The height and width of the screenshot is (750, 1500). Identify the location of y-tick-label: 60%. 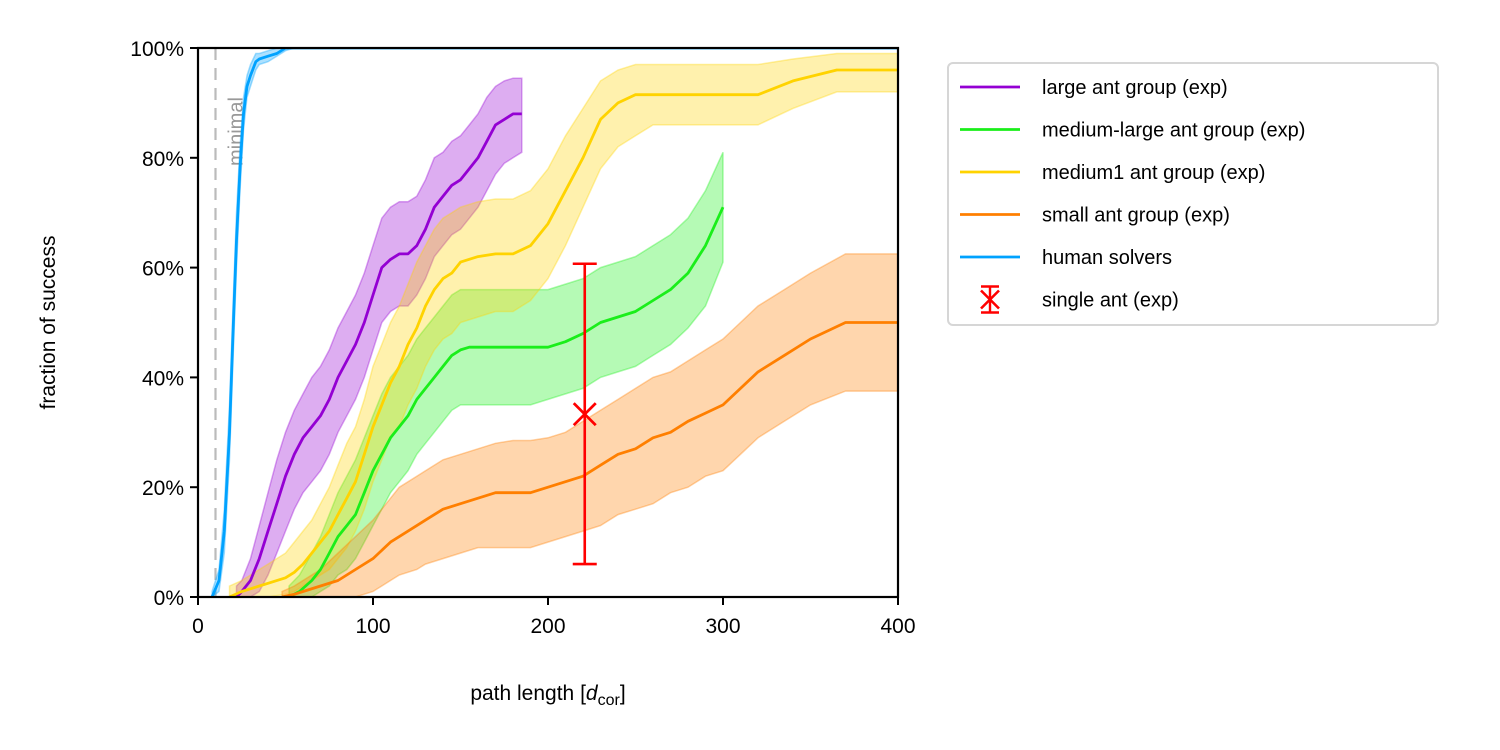
(163, 269).